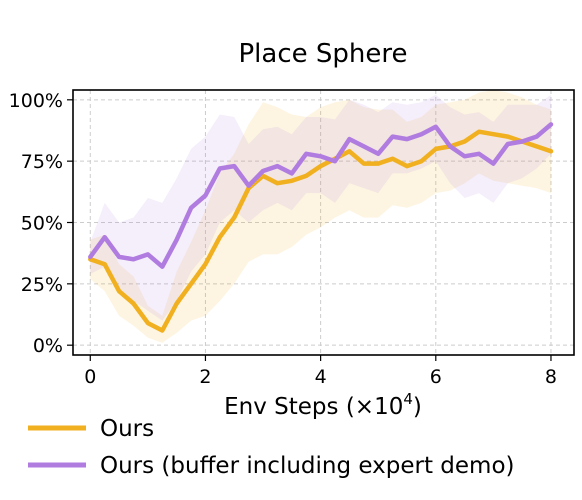 This screenshot has height=500, width=582. Describe the element at coordinates (313, 407) in the screenshot. I see `x-axis-label-text: Env Steps (×10` at that location.